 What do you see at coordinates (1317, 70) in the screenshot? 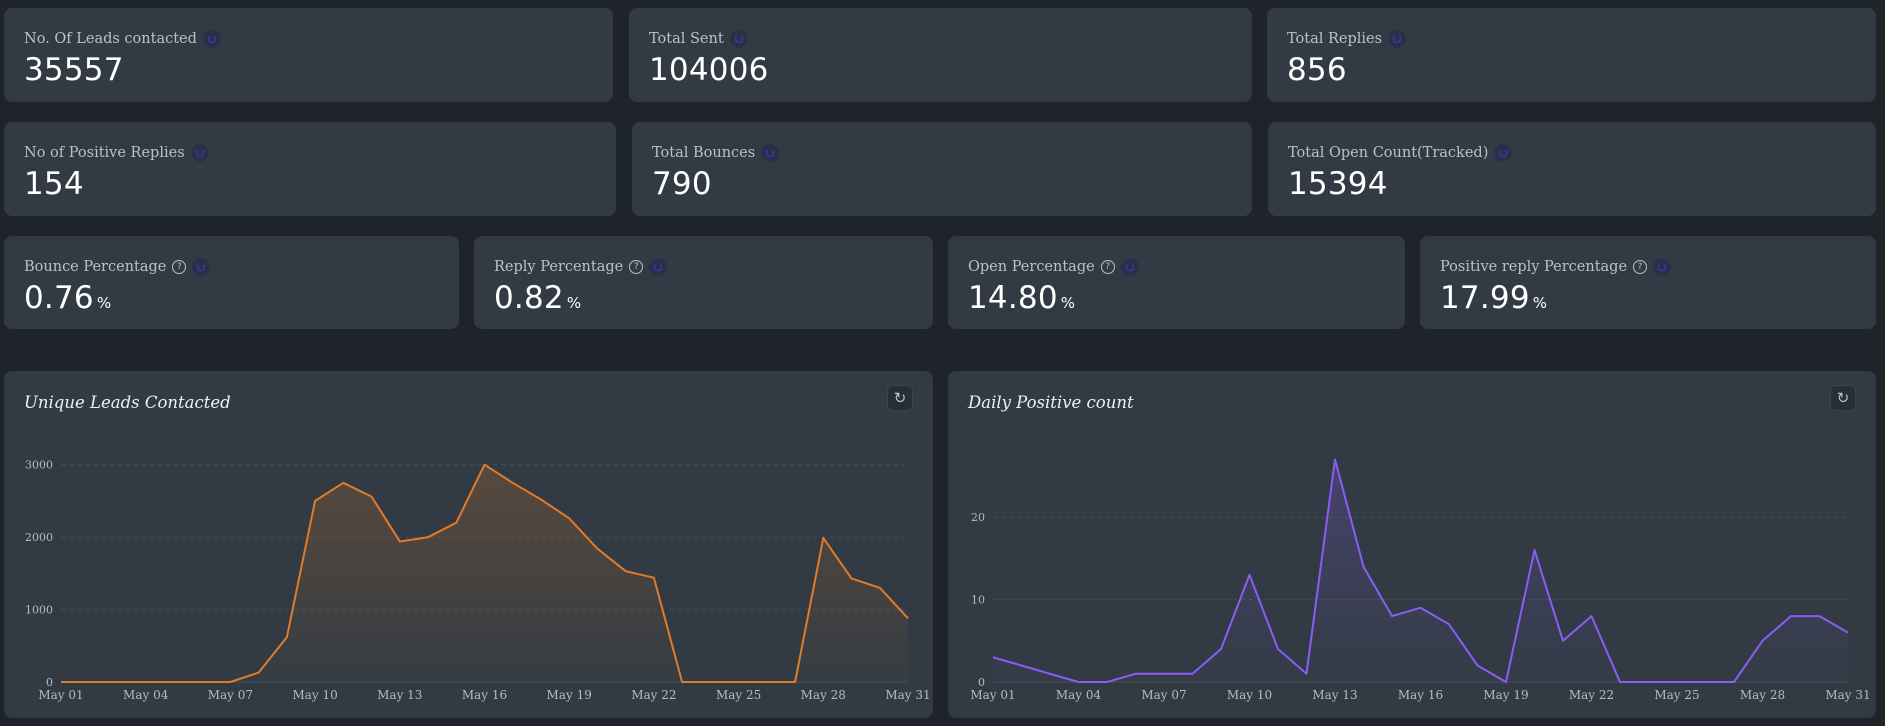
I see `stat-value: 856` at bounding box center [1317, 70].